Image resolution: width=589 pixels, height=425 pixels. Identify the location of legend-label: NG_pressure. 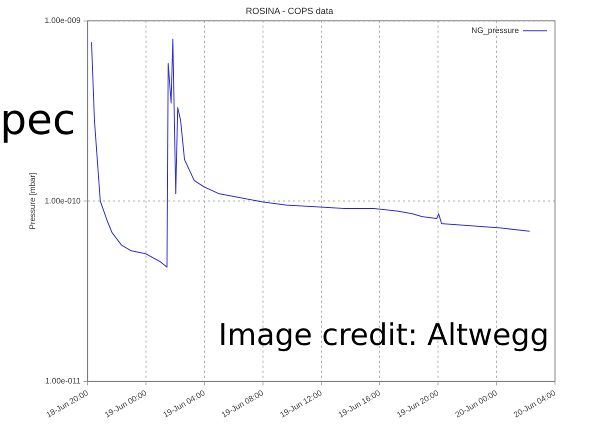
(495, 31).